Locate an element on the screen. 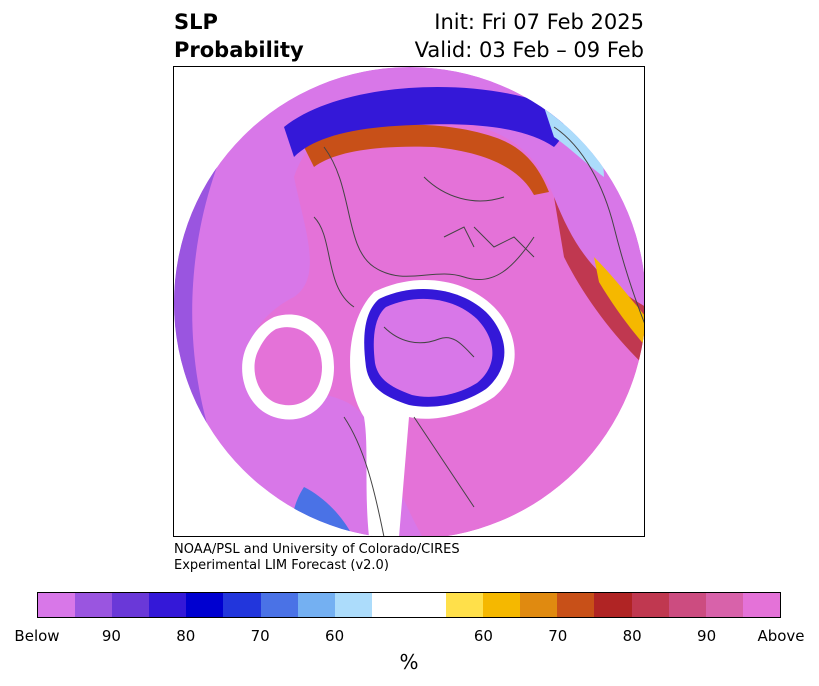 The height and width of the screenshot is (686, 819). north-light-blue is located at coordinates (574, 142).